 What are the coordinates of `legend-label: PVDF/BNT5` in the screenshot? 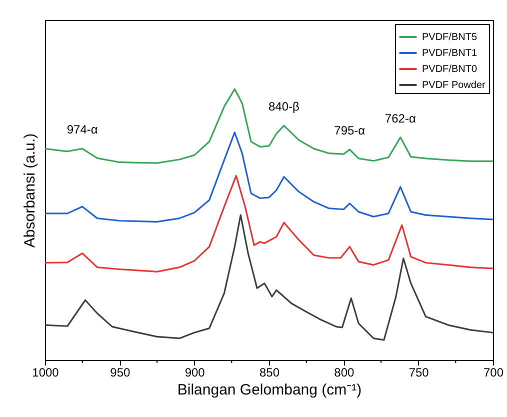 It's located at (450, 37).